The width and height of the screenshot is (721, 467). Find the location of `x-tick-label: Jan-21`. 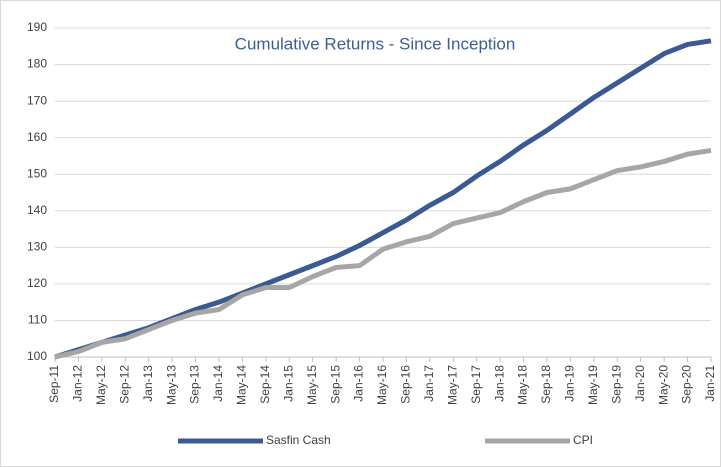

x-tick-label: Jan-21 is located at coordinates (710, 383).